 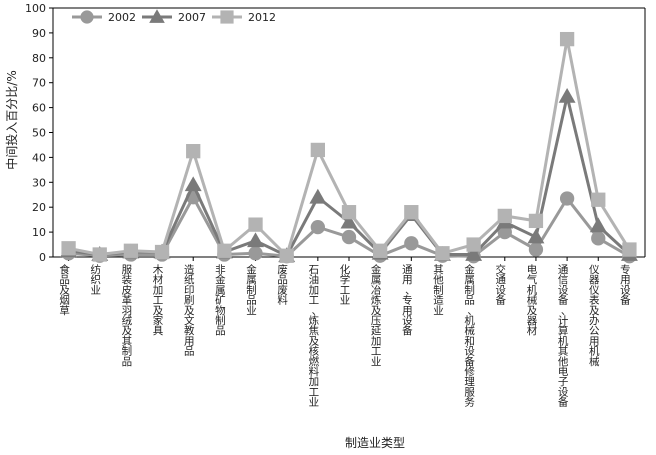 I want to click on legend-entry-2002: 2002, so click(x=104, y=17).